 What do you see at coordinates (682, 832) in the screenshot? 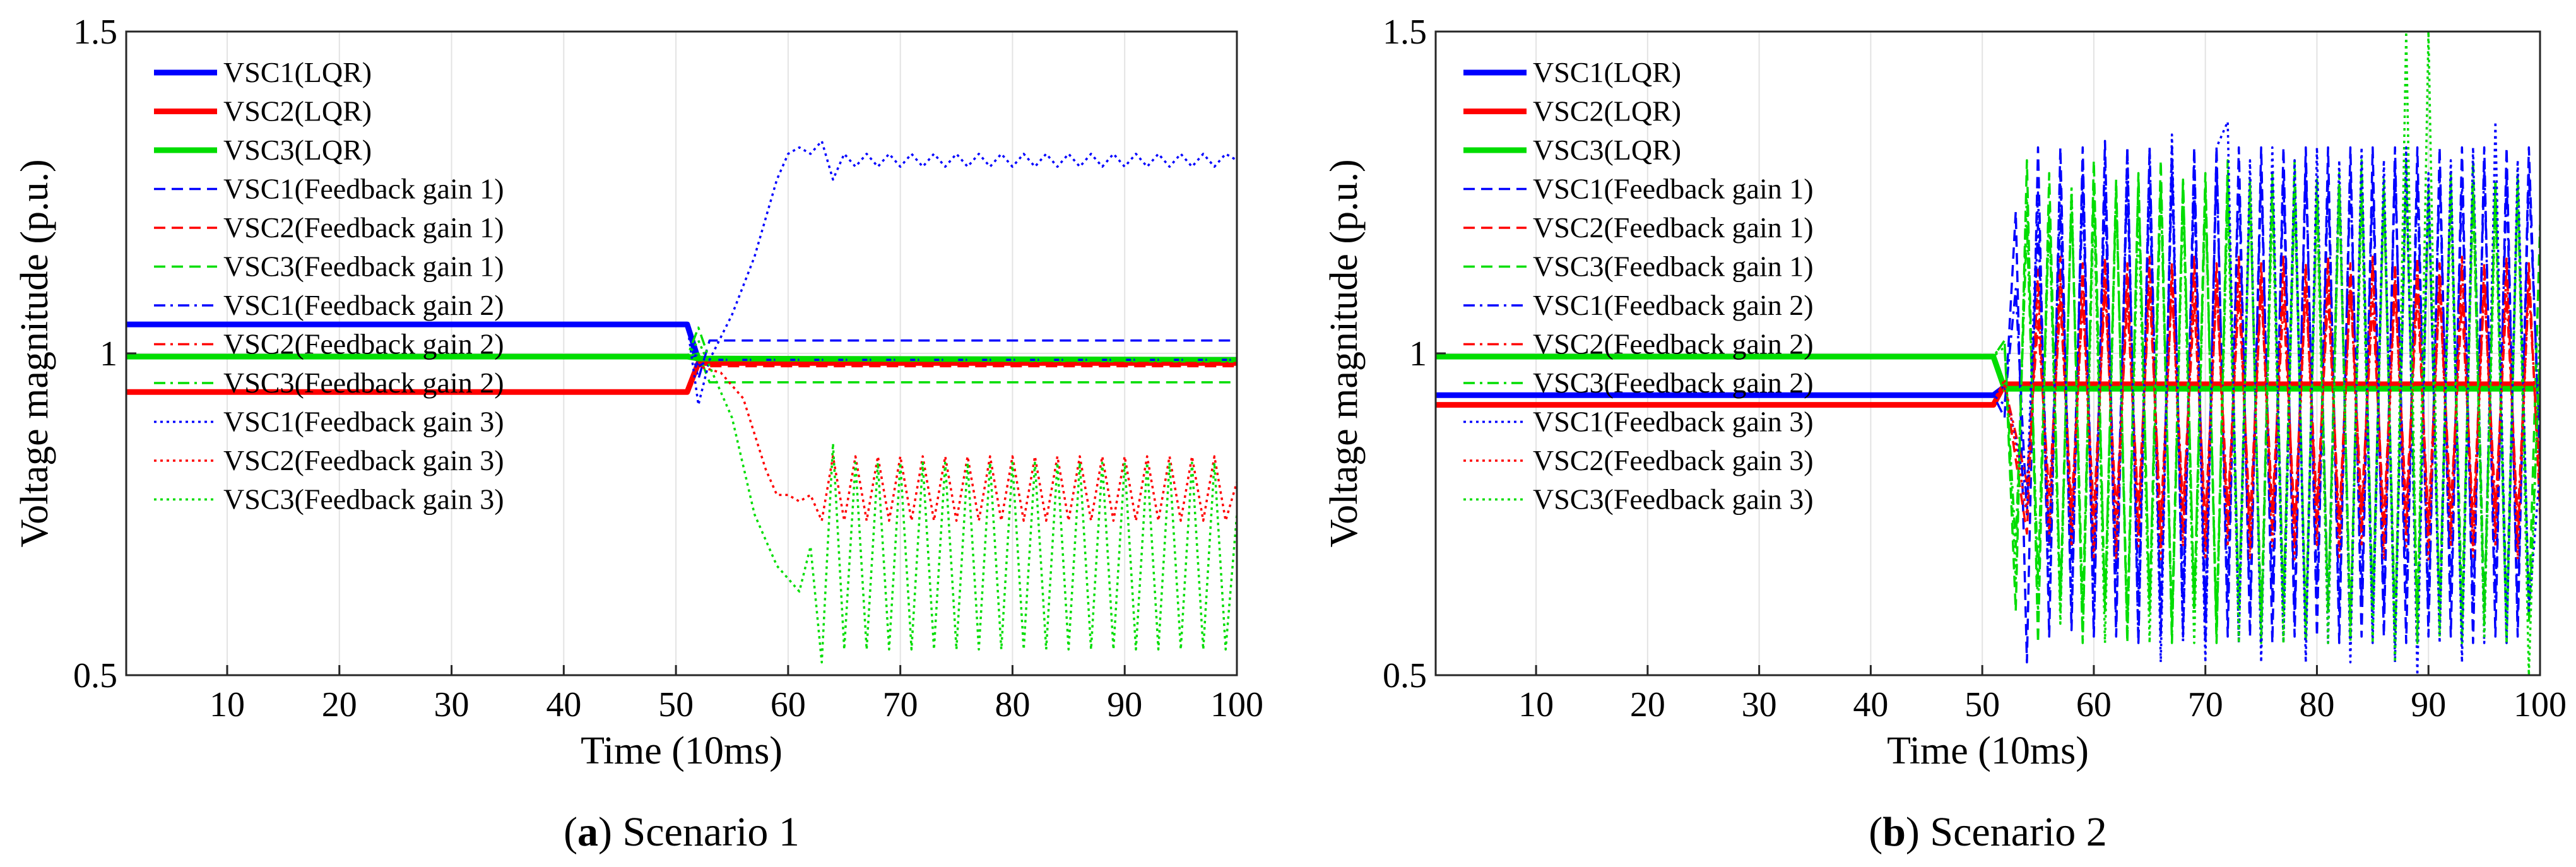
I see `panel-caption: (a) Scenario 1` at bounding box center [682, 832].